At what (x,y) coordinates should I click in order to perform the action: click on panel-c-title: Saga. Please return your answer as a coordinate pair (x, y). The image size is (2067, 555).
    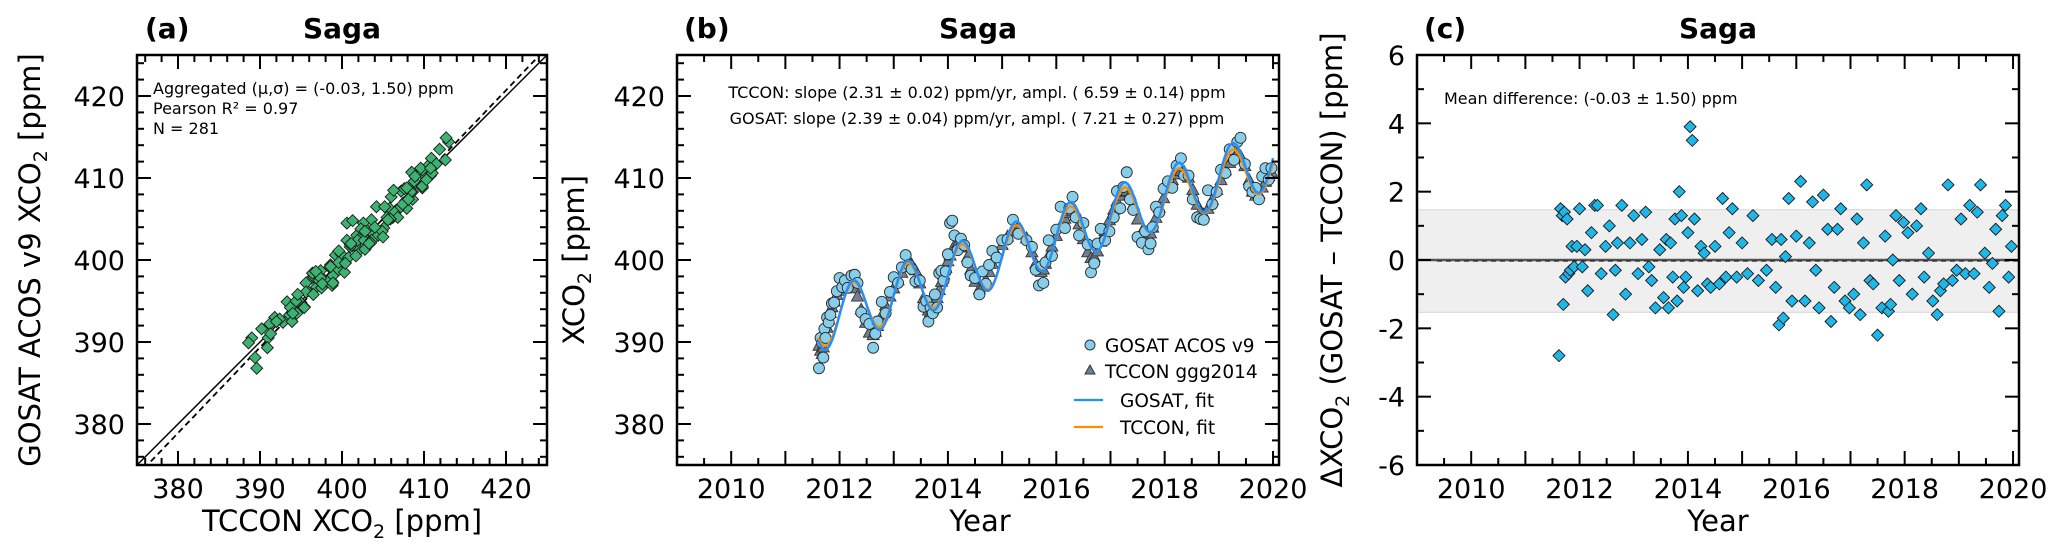
    Looking at the image, I should click on (1718, 28).